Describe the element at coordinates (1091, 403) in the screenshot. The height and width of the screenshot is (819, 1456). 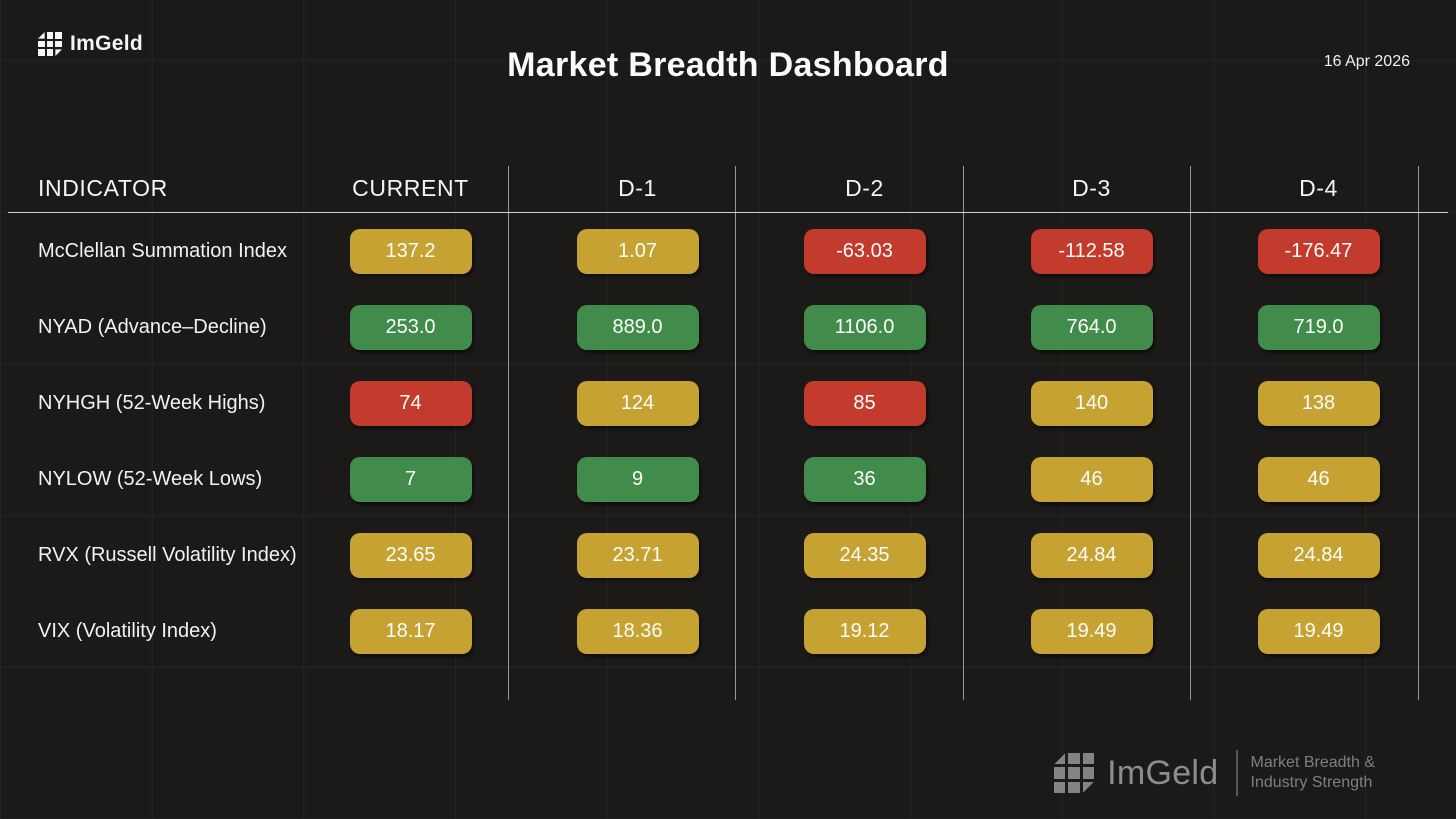
I see `value-pill: 140` at that location.